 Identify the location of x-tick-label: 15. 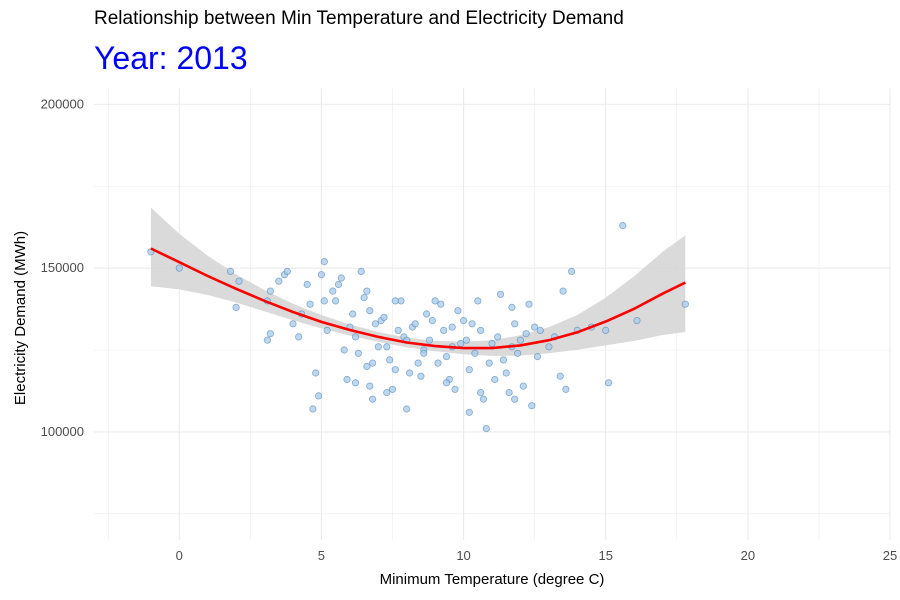
(605, 555).